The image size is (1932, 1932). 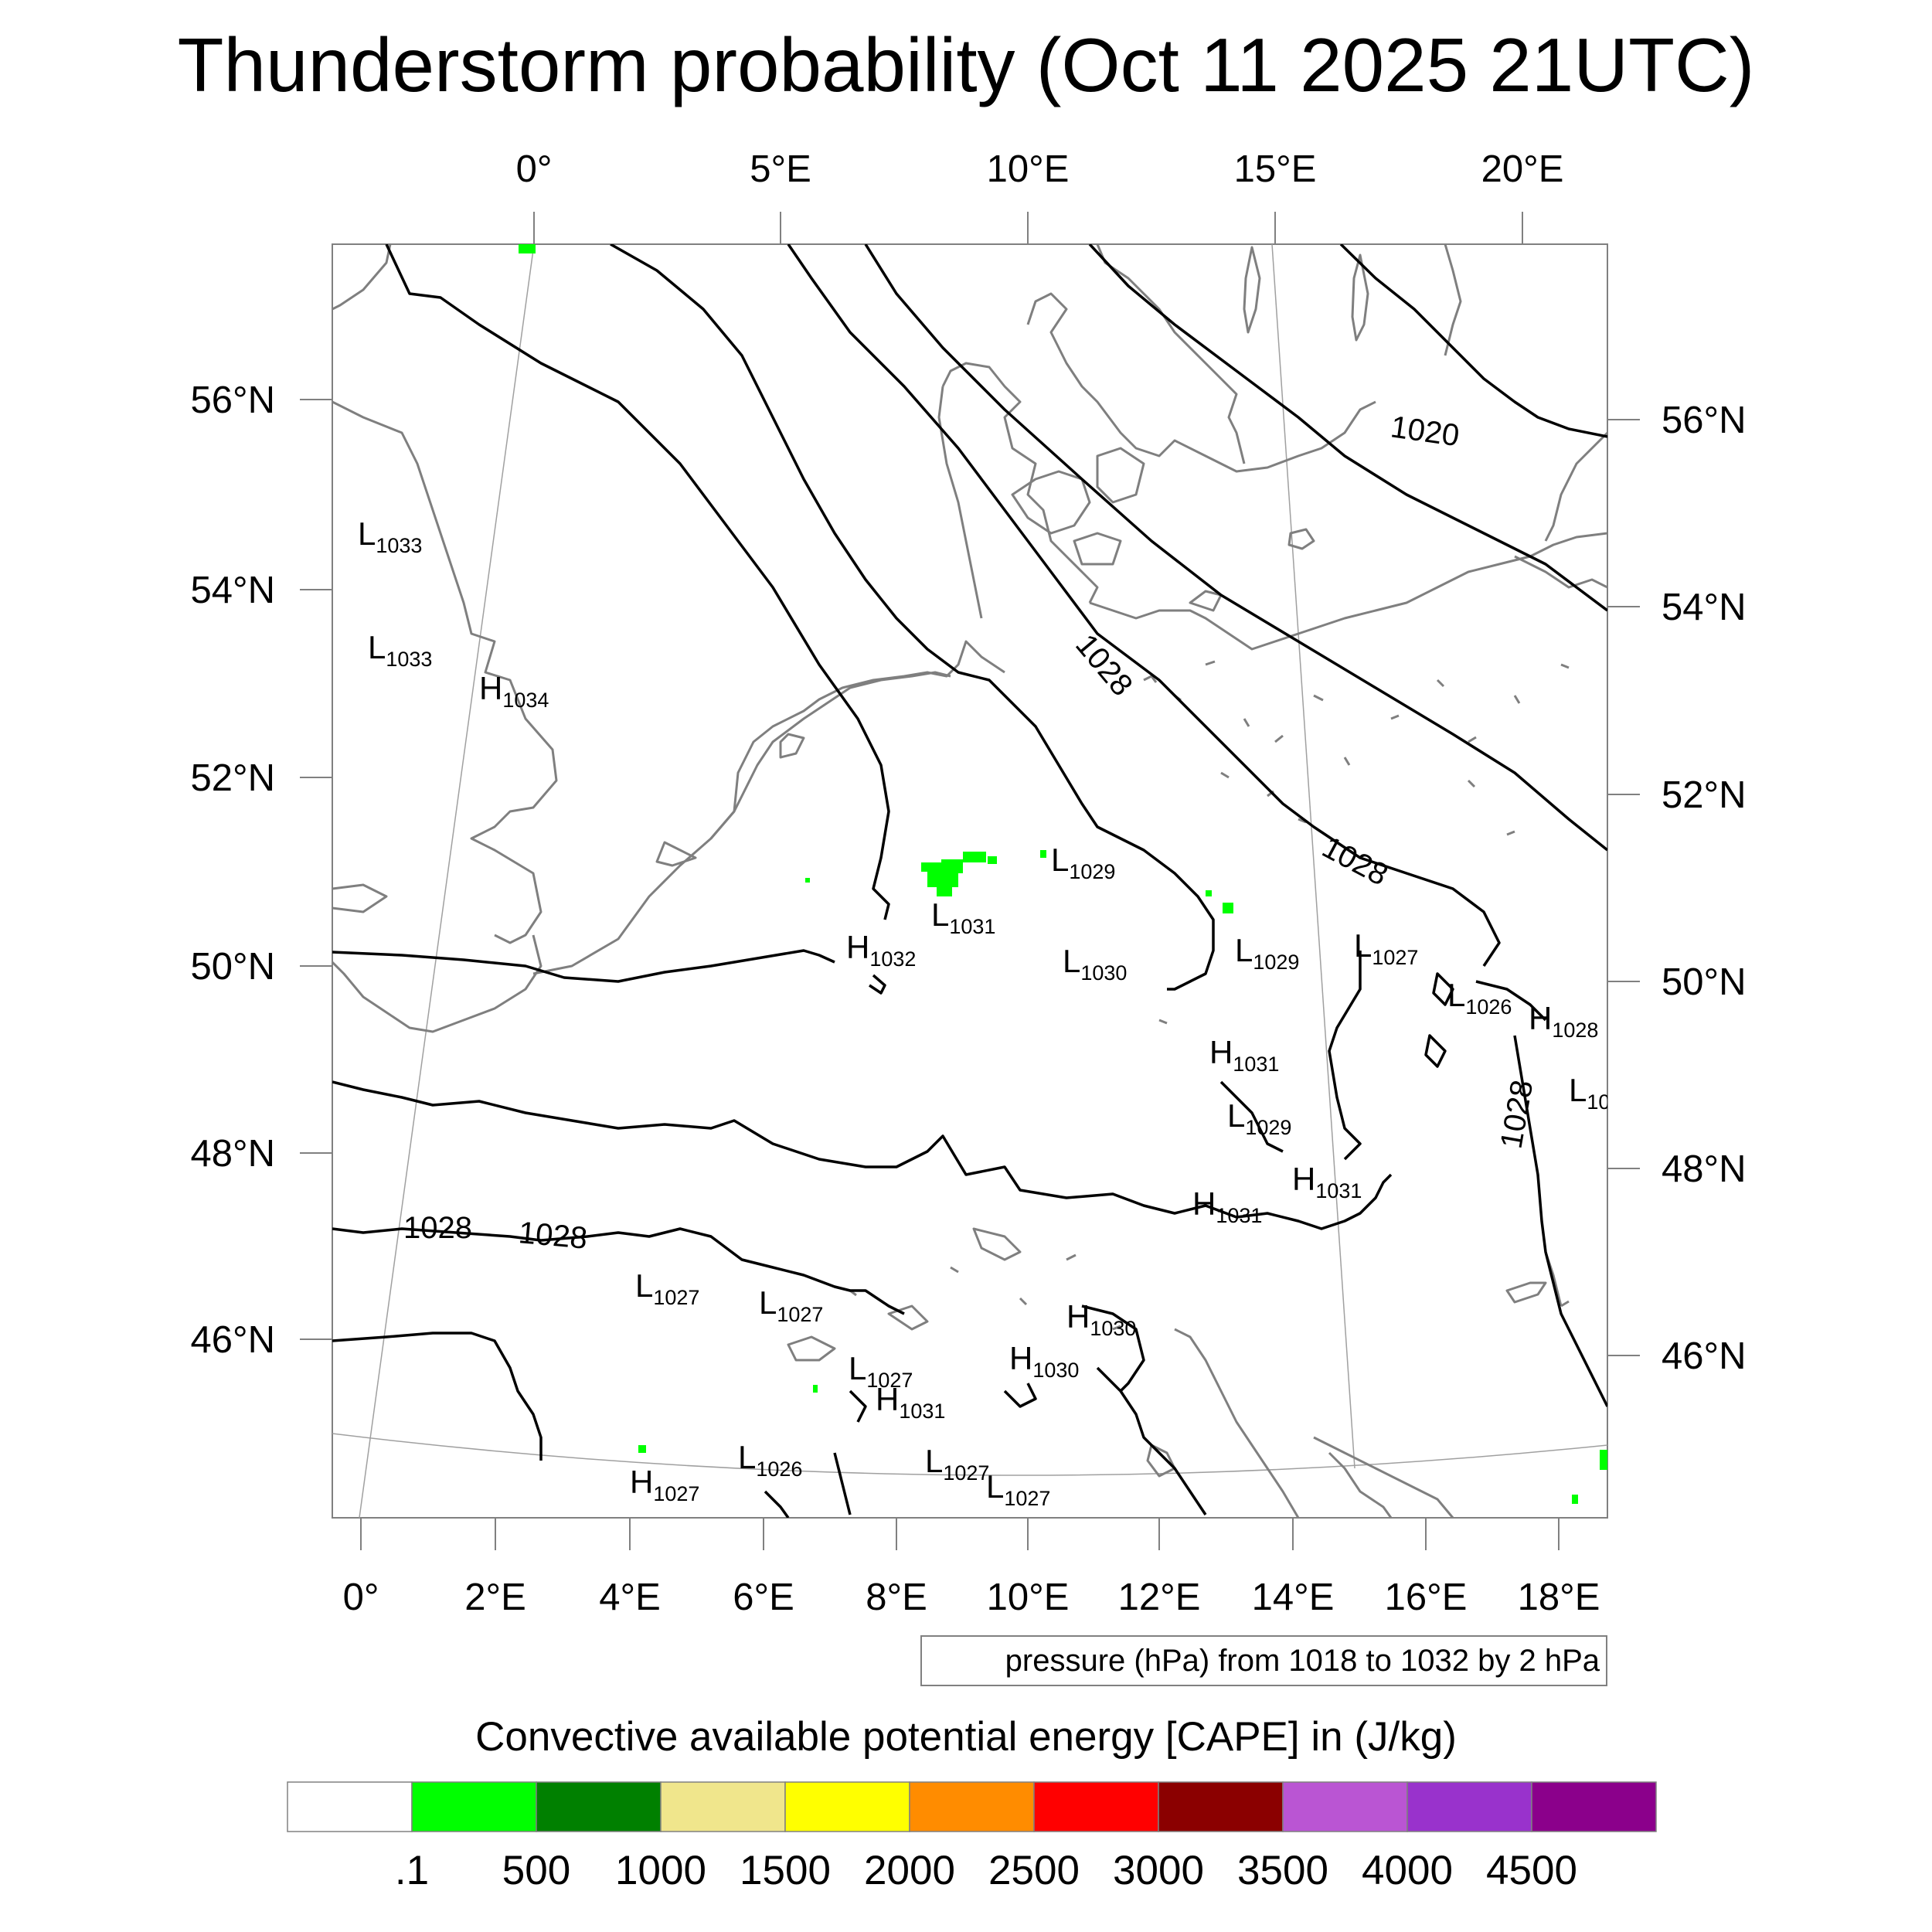 What do you see at coordinates (1028, 169) in the screenshot?
I see `top-lon-label: 10°E` at bounding box center [1028, 169].